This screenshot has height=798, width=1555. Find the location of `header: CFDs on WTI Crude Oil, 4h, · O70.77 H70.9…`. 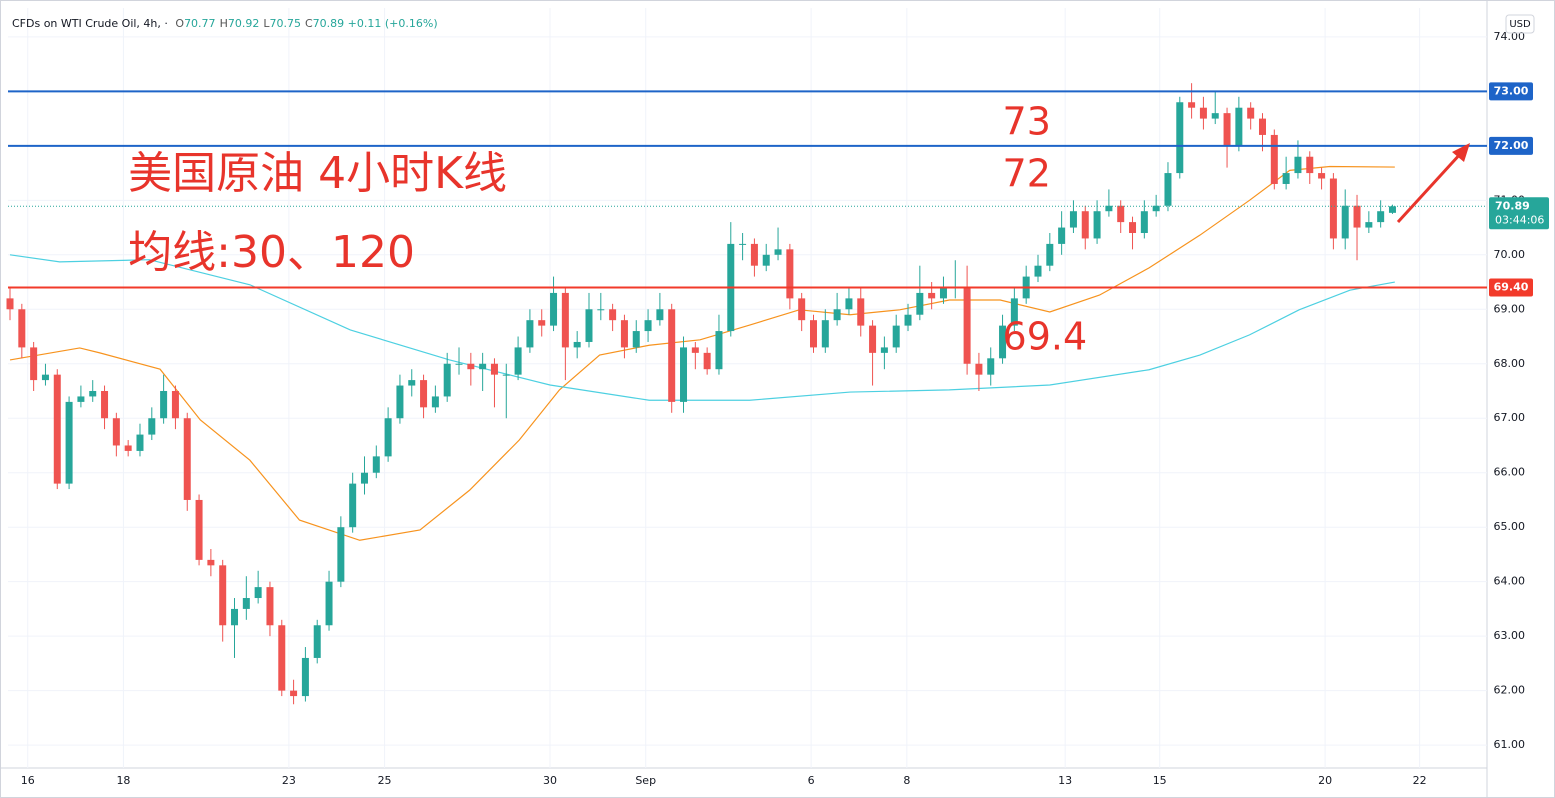

header: CFDs on WTI Crude Oil, 4h, · O70.77 H70.9… is located at coordinates (225, 23).